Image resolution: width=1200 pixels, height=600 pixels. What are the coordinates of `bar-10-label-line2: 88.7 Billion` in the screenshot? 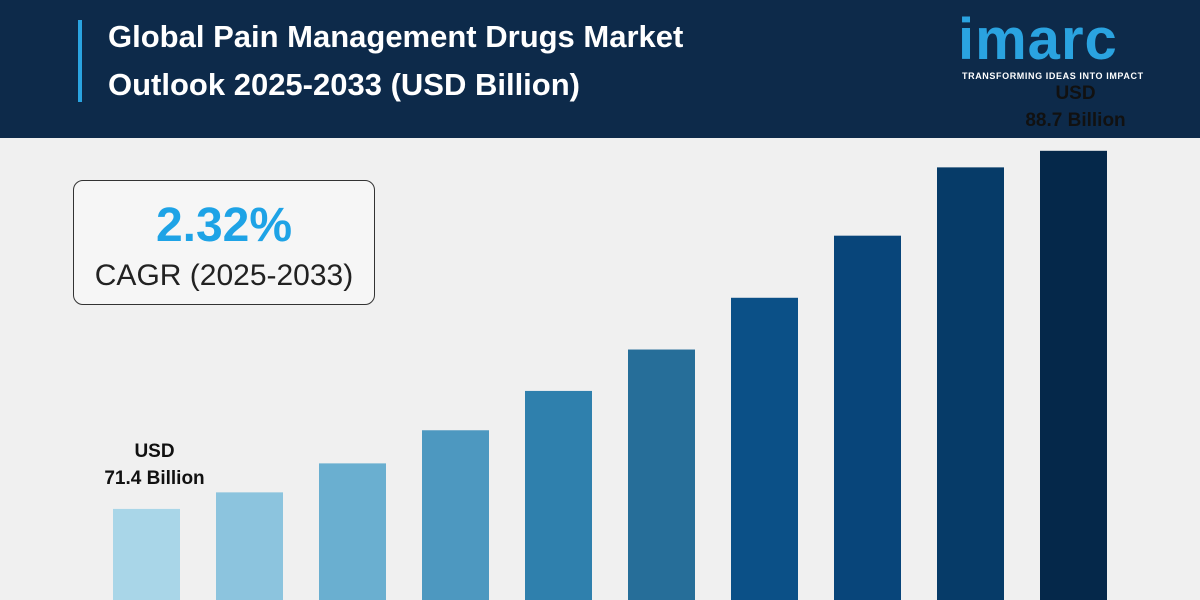 It's located at (1075, 120).